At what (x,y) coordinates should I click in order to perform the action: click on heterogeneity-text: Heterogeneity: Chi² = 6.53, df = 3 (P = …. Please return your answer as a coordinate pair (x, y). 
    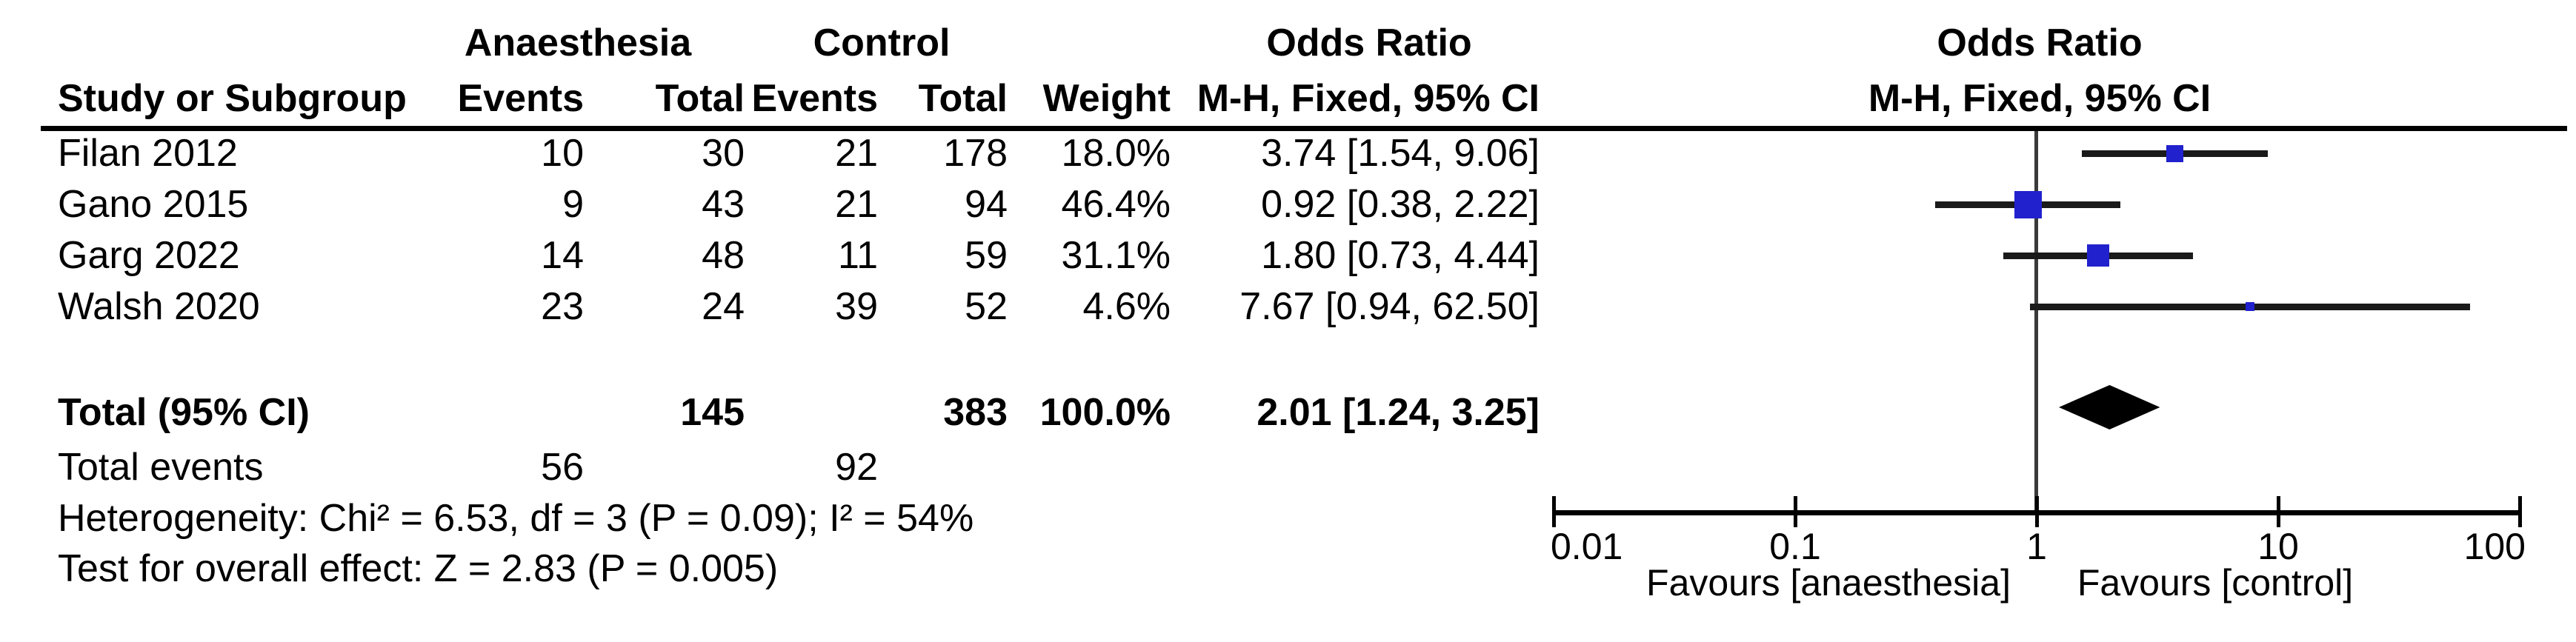
    Looking at the image, I should click on (516, 518).